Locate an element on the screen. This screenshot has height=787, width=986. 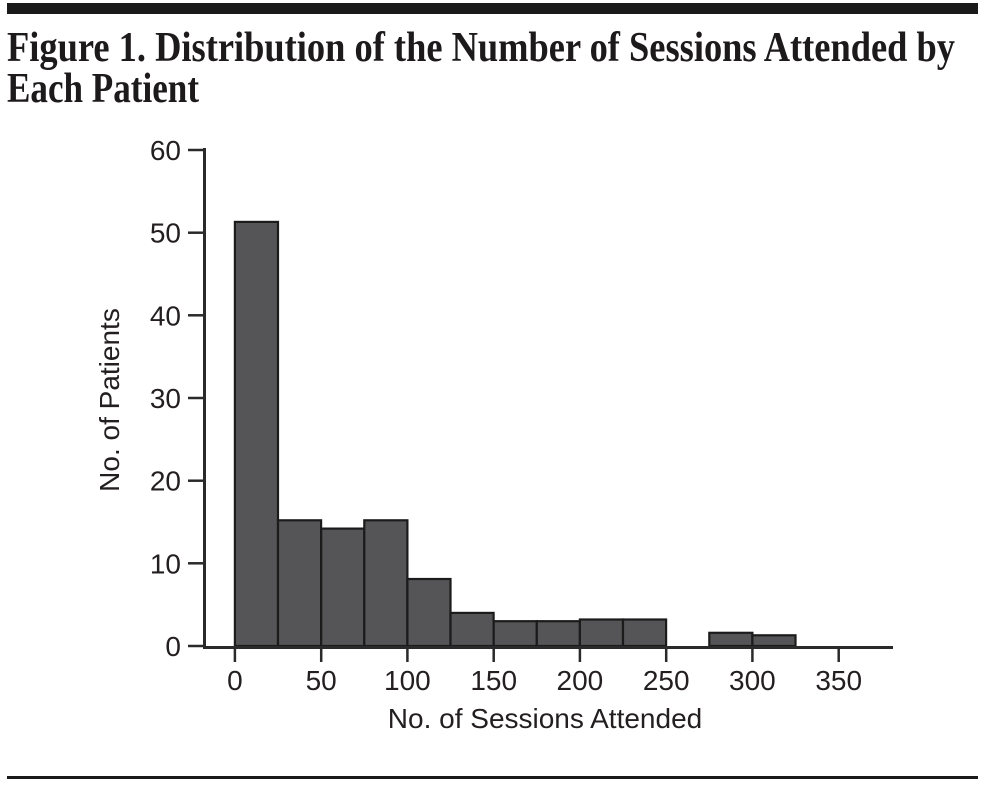
x-tick-label: 350 is located at coordinates (838, 680).